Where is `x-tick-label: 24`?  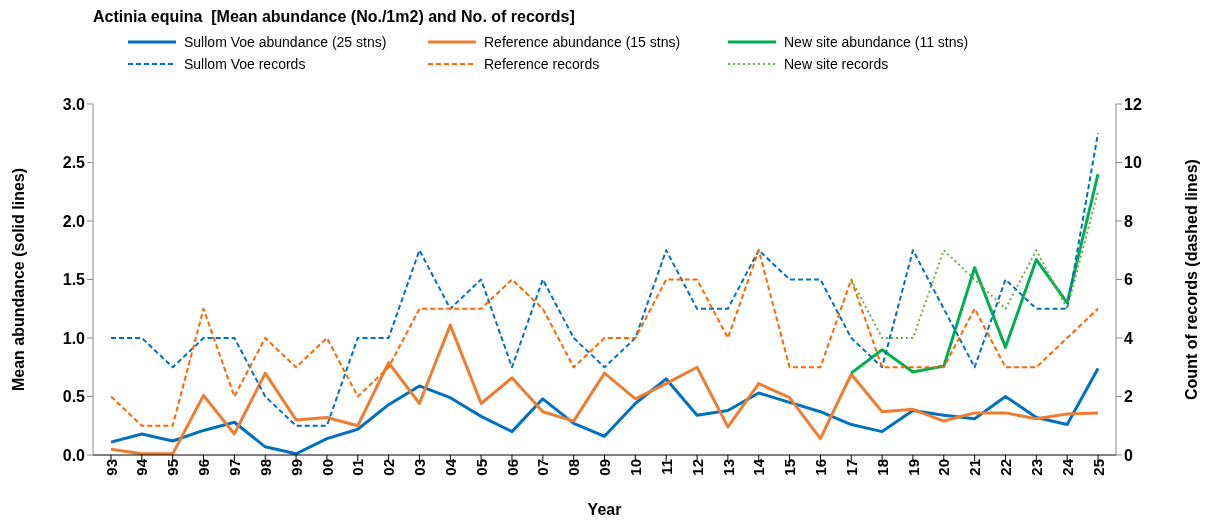
x-tick-label: 24 is located at coordinates (1067, 467).